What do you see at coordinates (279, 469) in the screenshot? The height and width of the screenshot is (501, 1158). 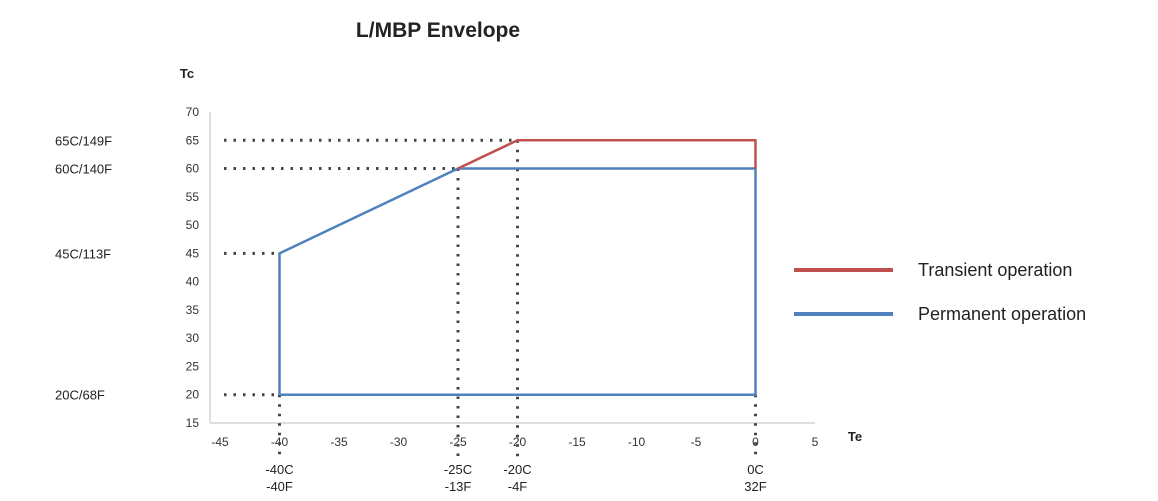 I see `x-ref-label-celsius-40: -40C` at bounding box center [279, 469].